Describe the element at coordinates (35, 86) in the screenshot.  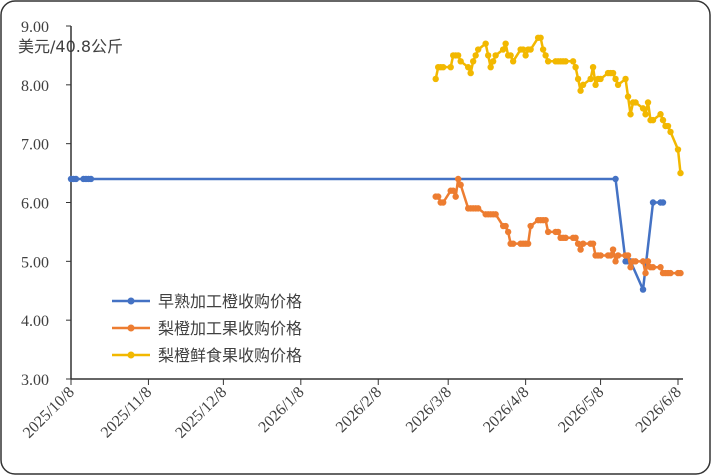
I see `y-tick-label: 8.00` at that location.